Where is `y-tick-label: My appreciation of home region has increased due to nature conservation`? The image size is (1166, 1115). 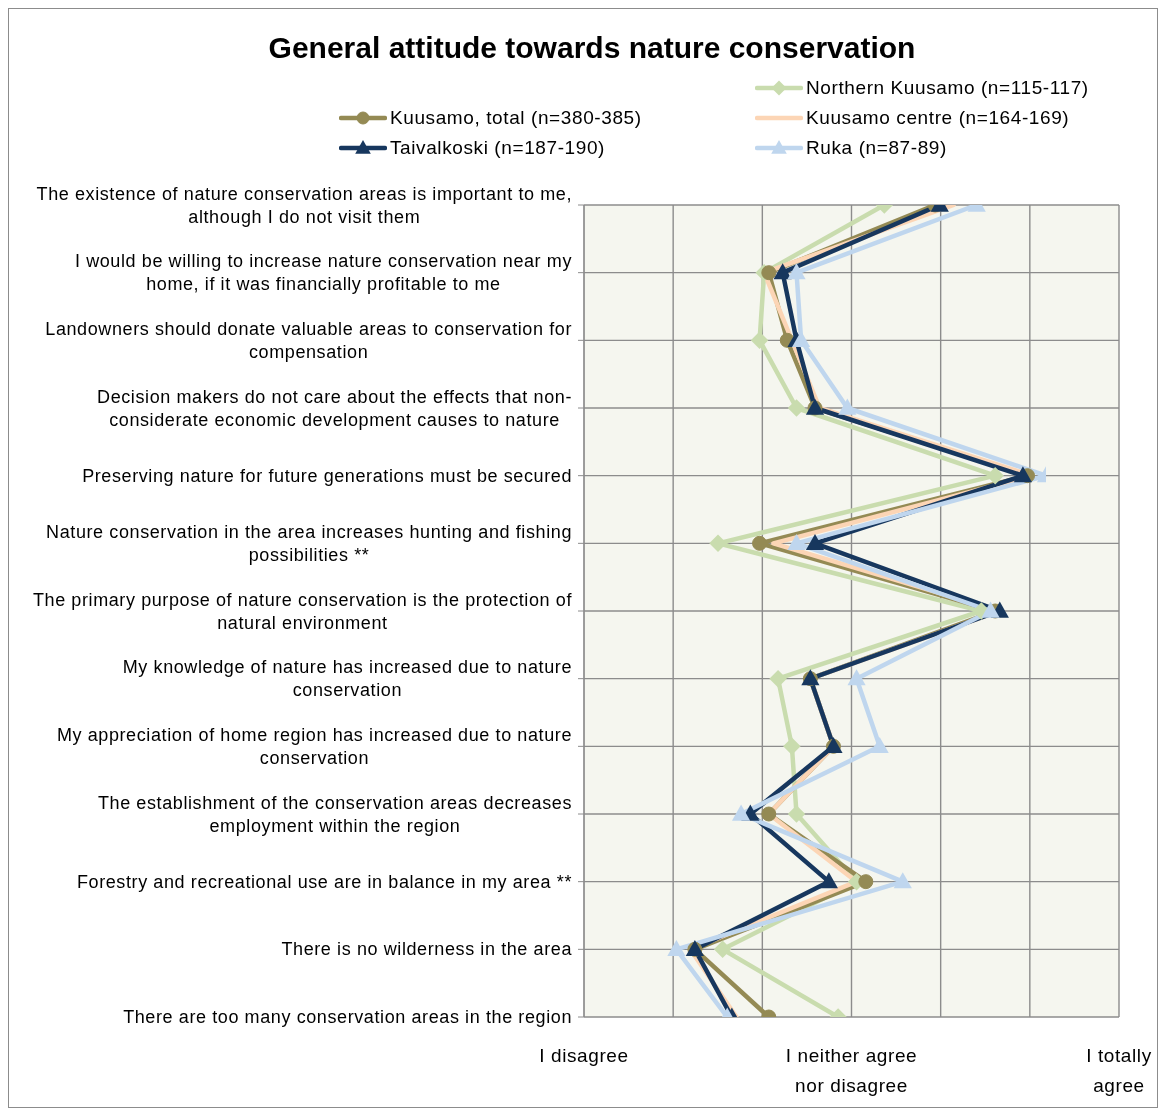
y-tick-label: My appreciation of home region has increased due to nature conservation is located at coordinates (314, 746).